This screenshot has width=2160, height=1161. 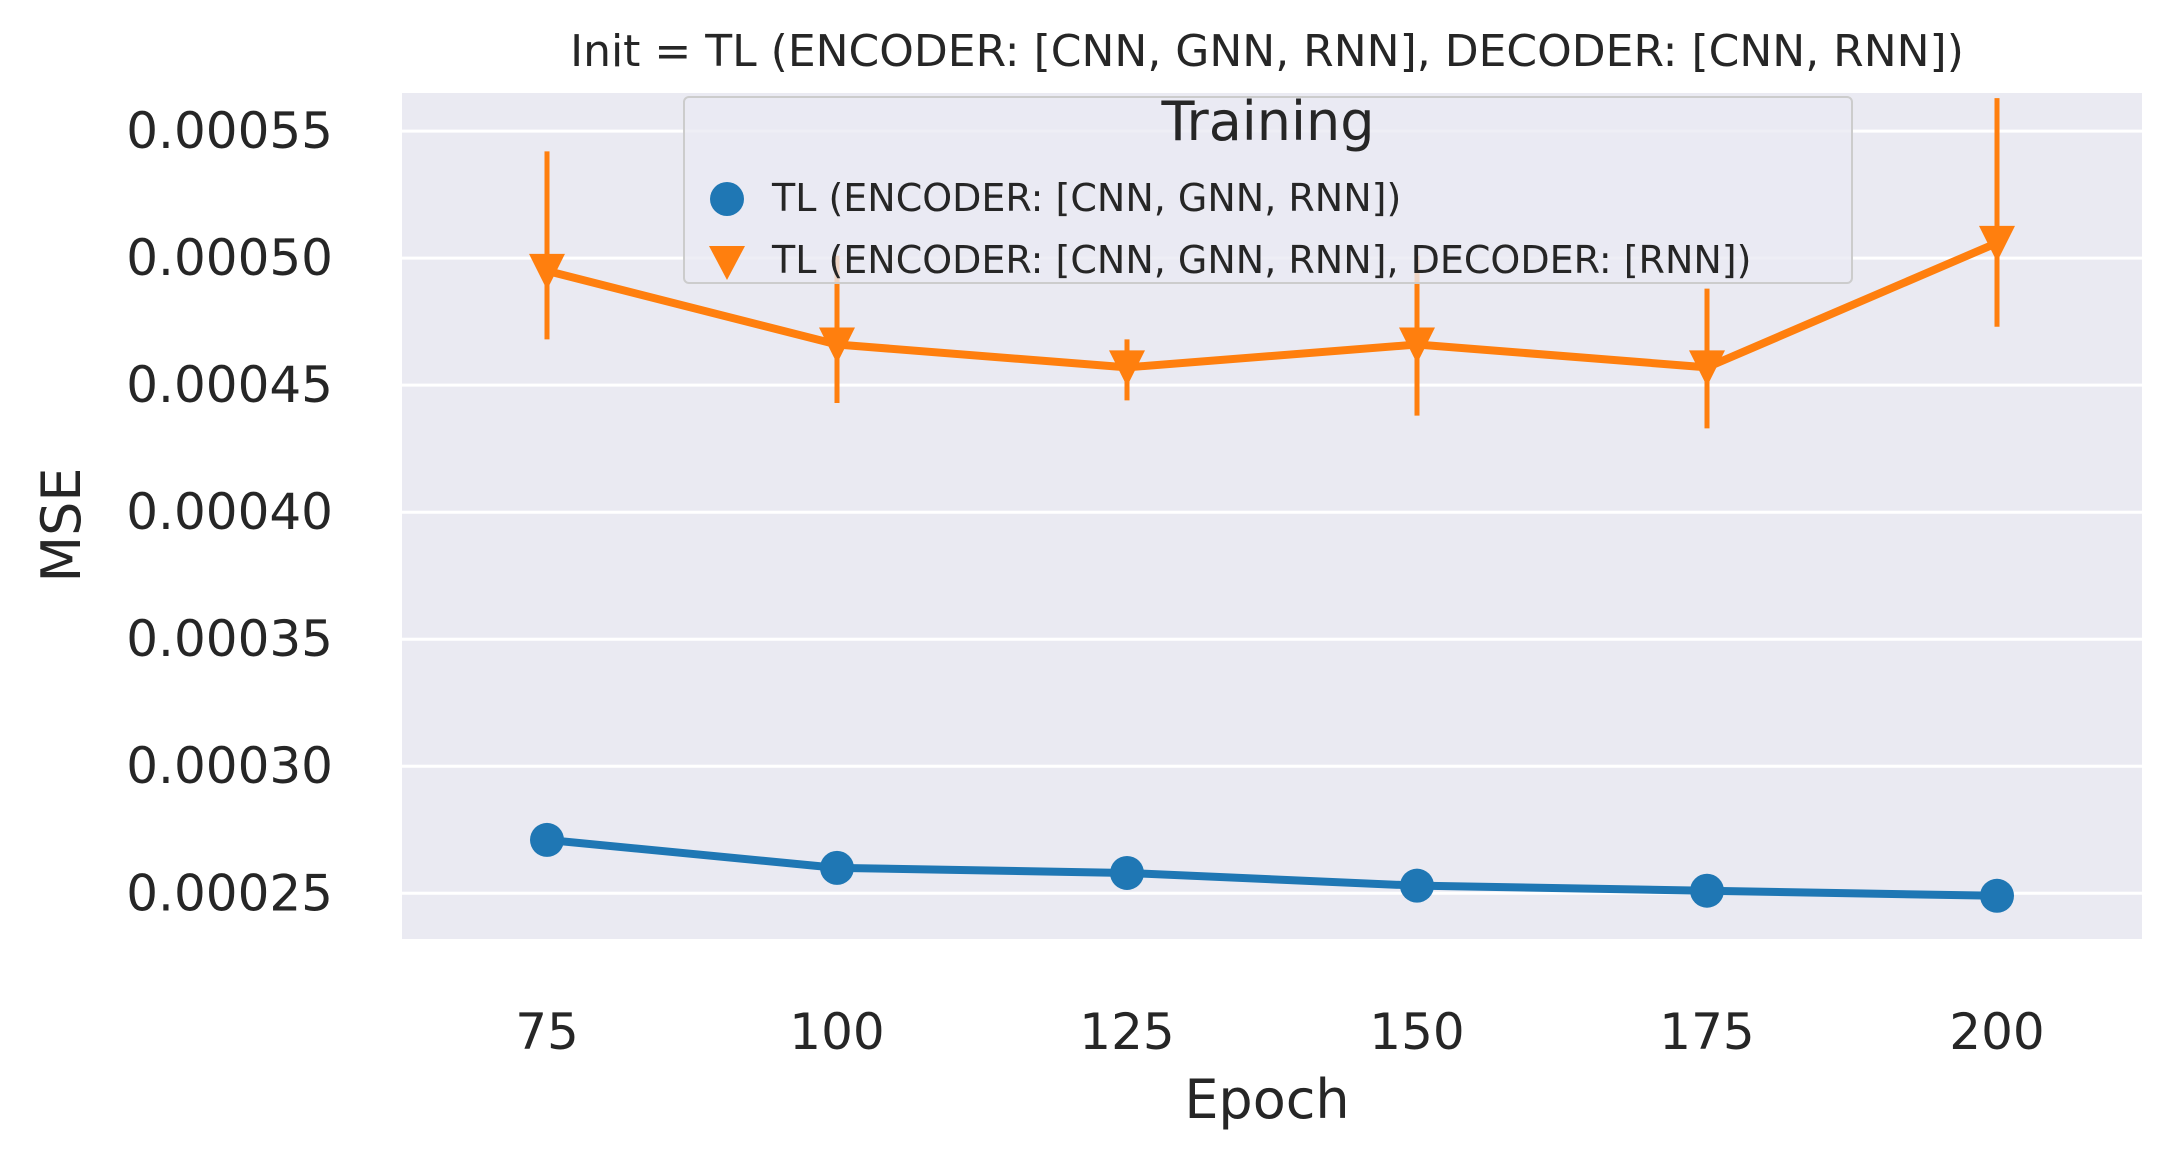 What do you see at coordinates (229, 258) in the screenshot?
I see `y-tick-label: 0.00050` at bounding box center [229, 258].